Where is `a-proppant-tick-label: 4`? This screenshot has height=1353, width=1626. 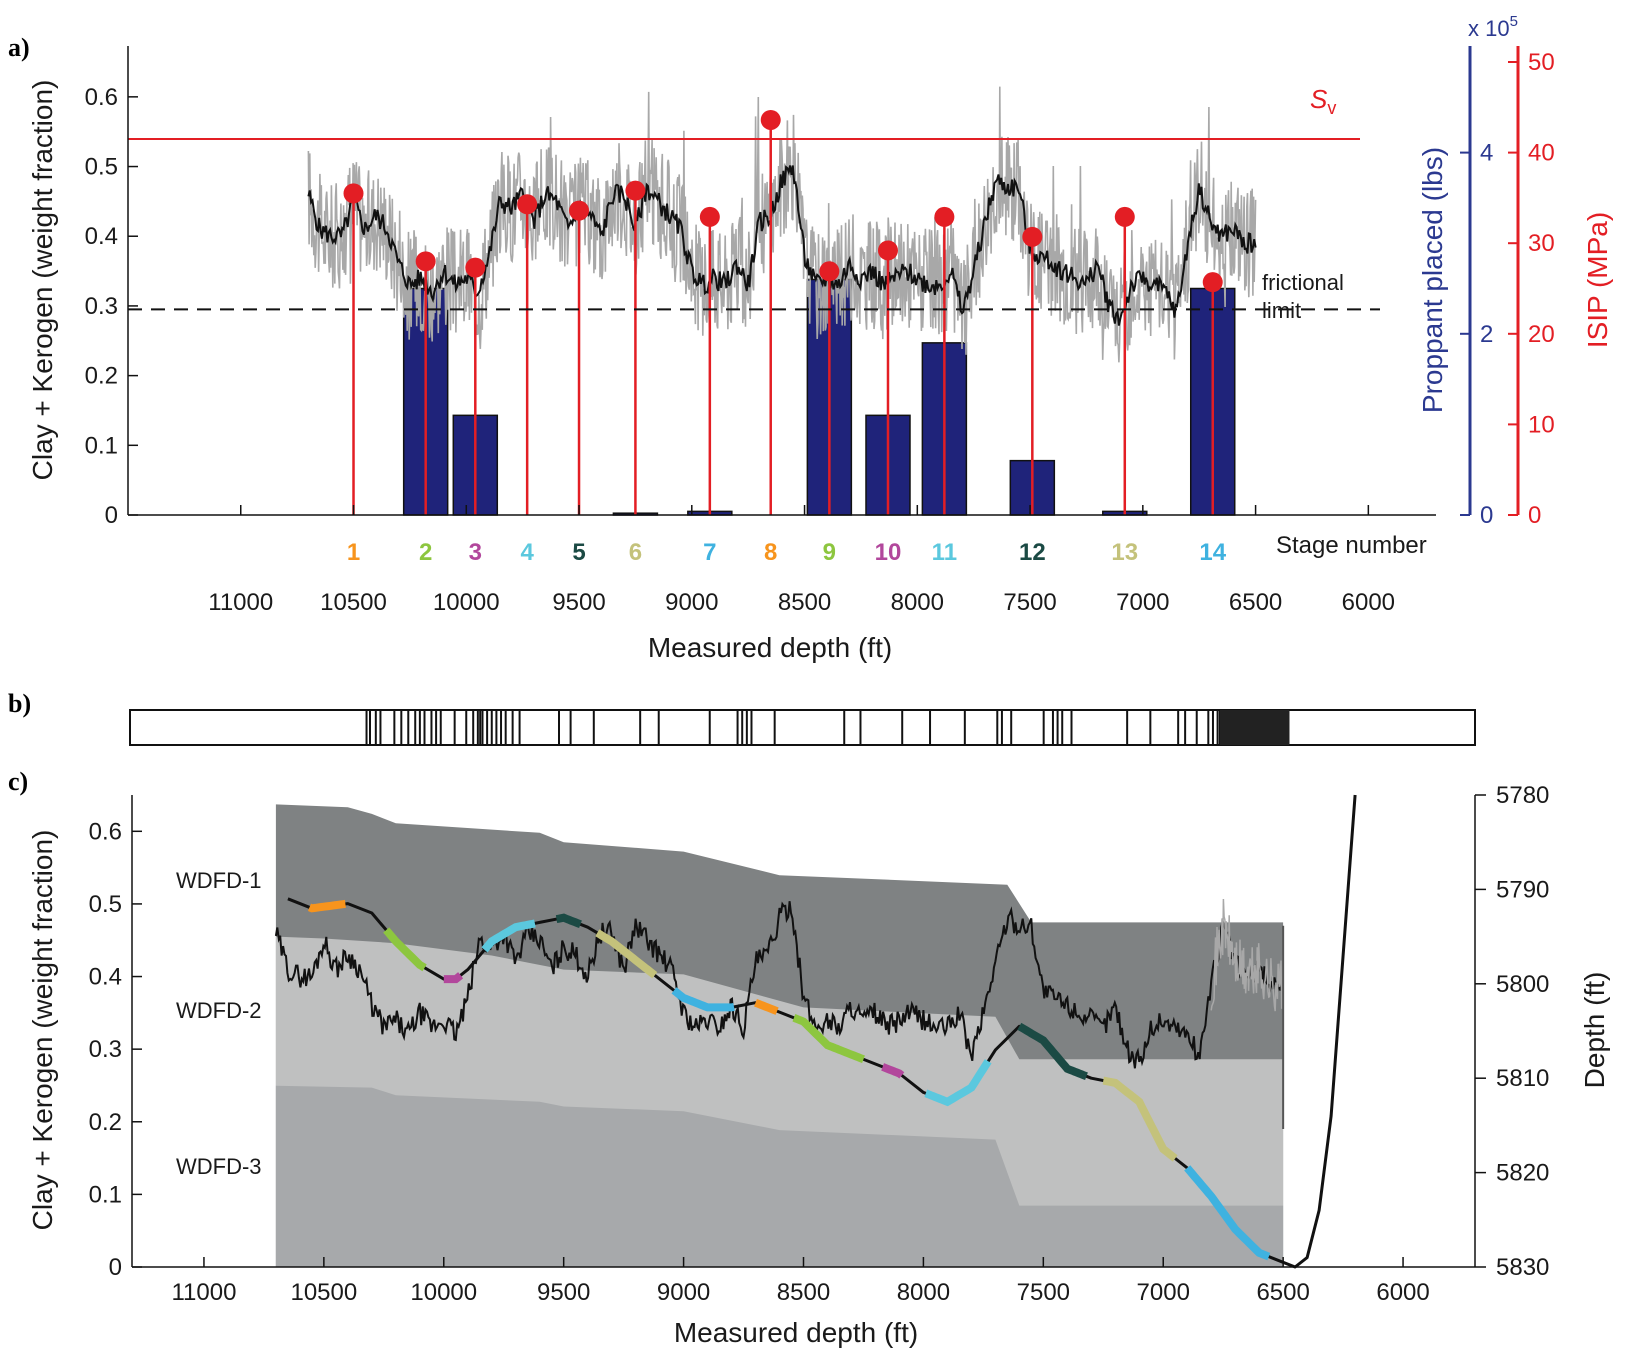 a-proppant-tick-label: 4 is located at coordinates (1486, 153).